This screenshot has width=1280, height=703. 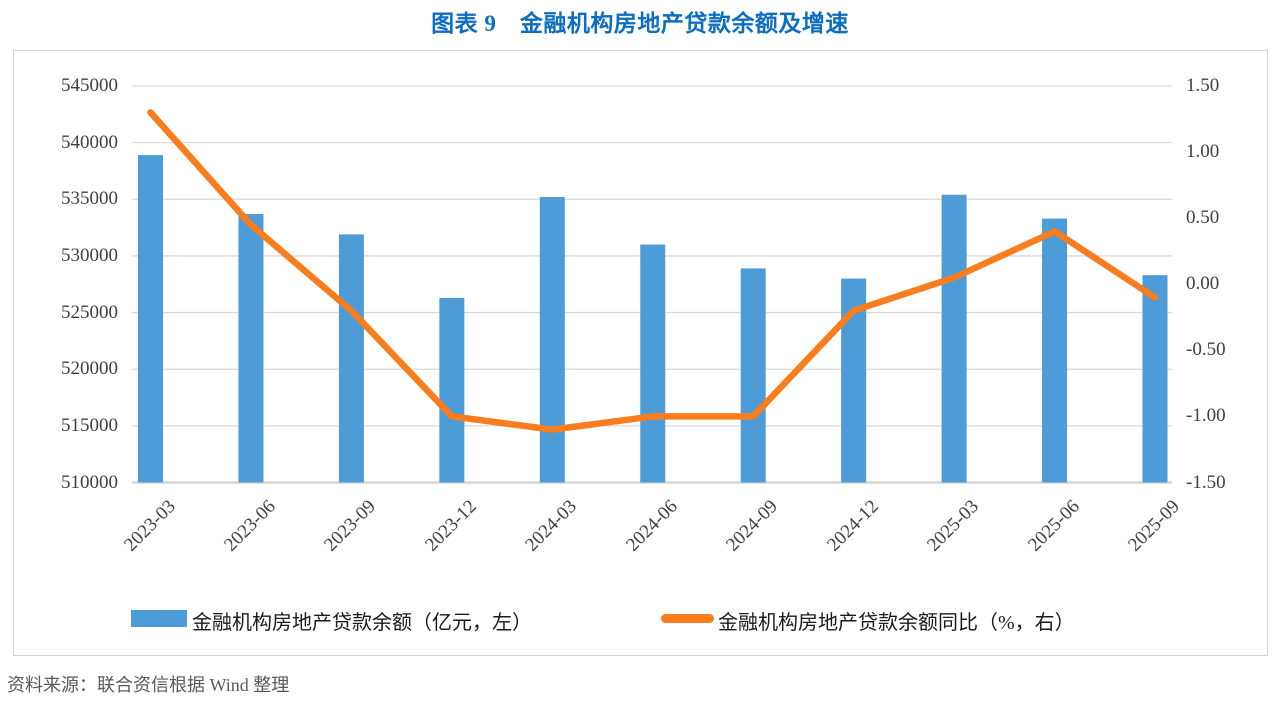 I want to click on y-right-tick-label: 0.00, so click(x=1203, y=284).